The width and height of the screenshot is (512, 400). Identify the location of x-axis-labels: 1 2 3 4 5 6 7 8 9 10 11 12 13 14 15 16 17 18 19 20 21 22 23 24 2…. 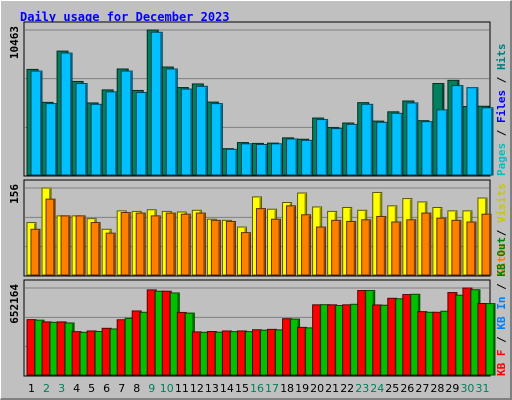
(258, 388).